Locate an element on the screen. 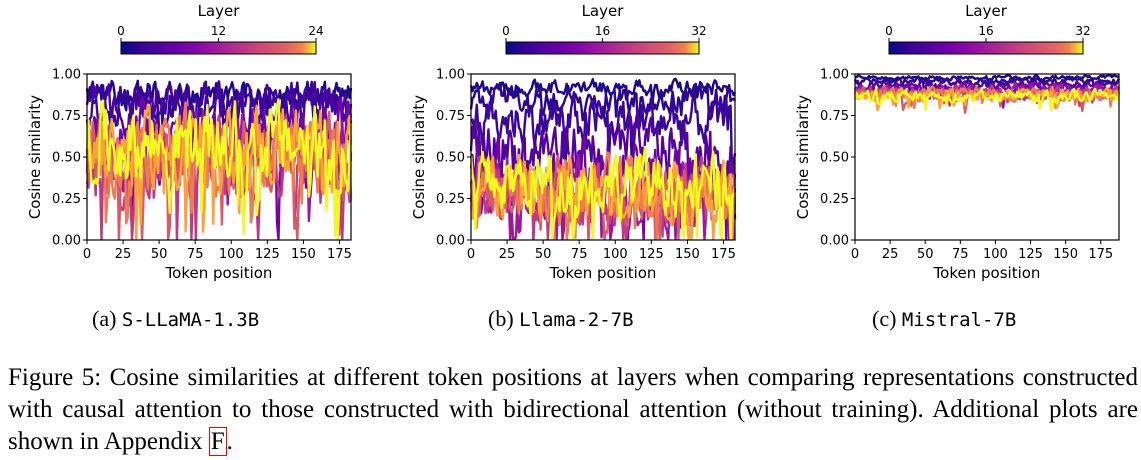 The image size is (1141, 460). caption-end: . is located at coordinates (229, 441).